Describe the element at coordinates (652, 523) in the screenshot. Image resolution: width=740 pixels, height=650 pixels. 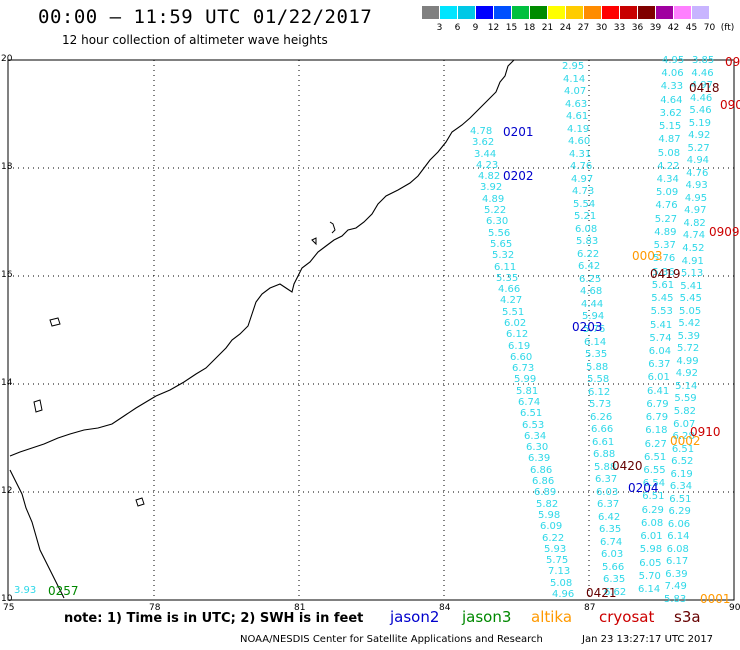
I see `track-c-value: 6.08` at that location.